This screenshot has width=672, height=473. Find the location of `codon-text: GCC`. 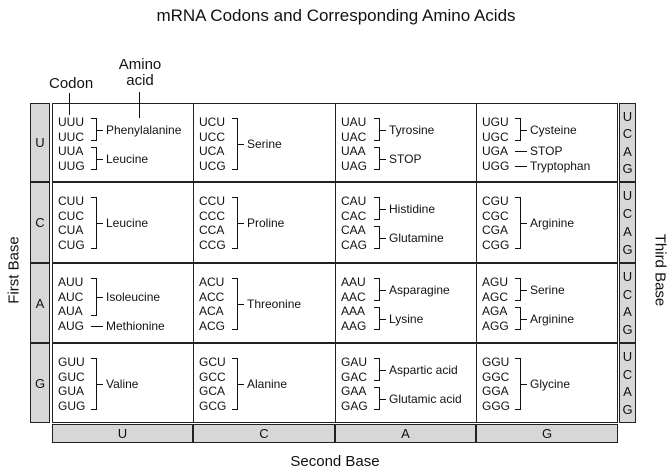

codon-text: GCC is located at coordinates (212, 376).